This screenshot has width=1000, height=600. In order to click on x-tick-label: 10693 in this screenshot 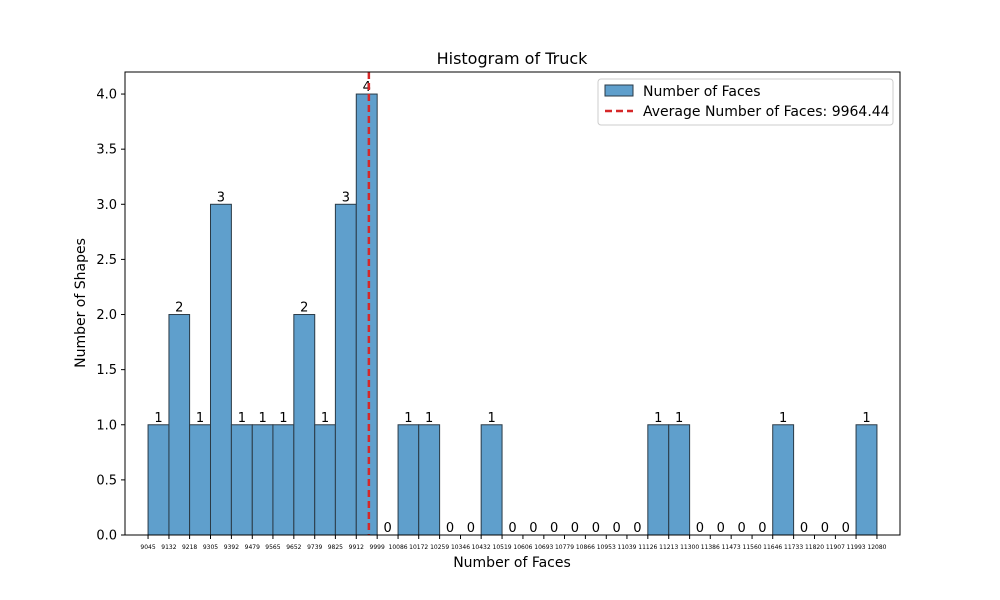, I will do `click(543, 547)`.